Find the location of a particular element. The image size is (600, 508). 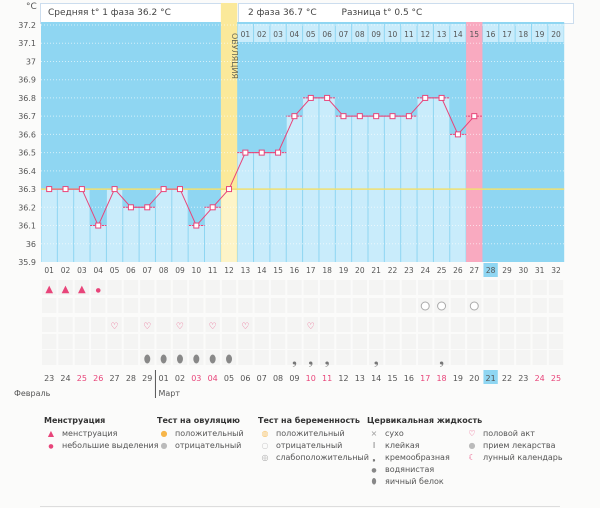

legend-item: положительный is located at coordinates (310, 433).